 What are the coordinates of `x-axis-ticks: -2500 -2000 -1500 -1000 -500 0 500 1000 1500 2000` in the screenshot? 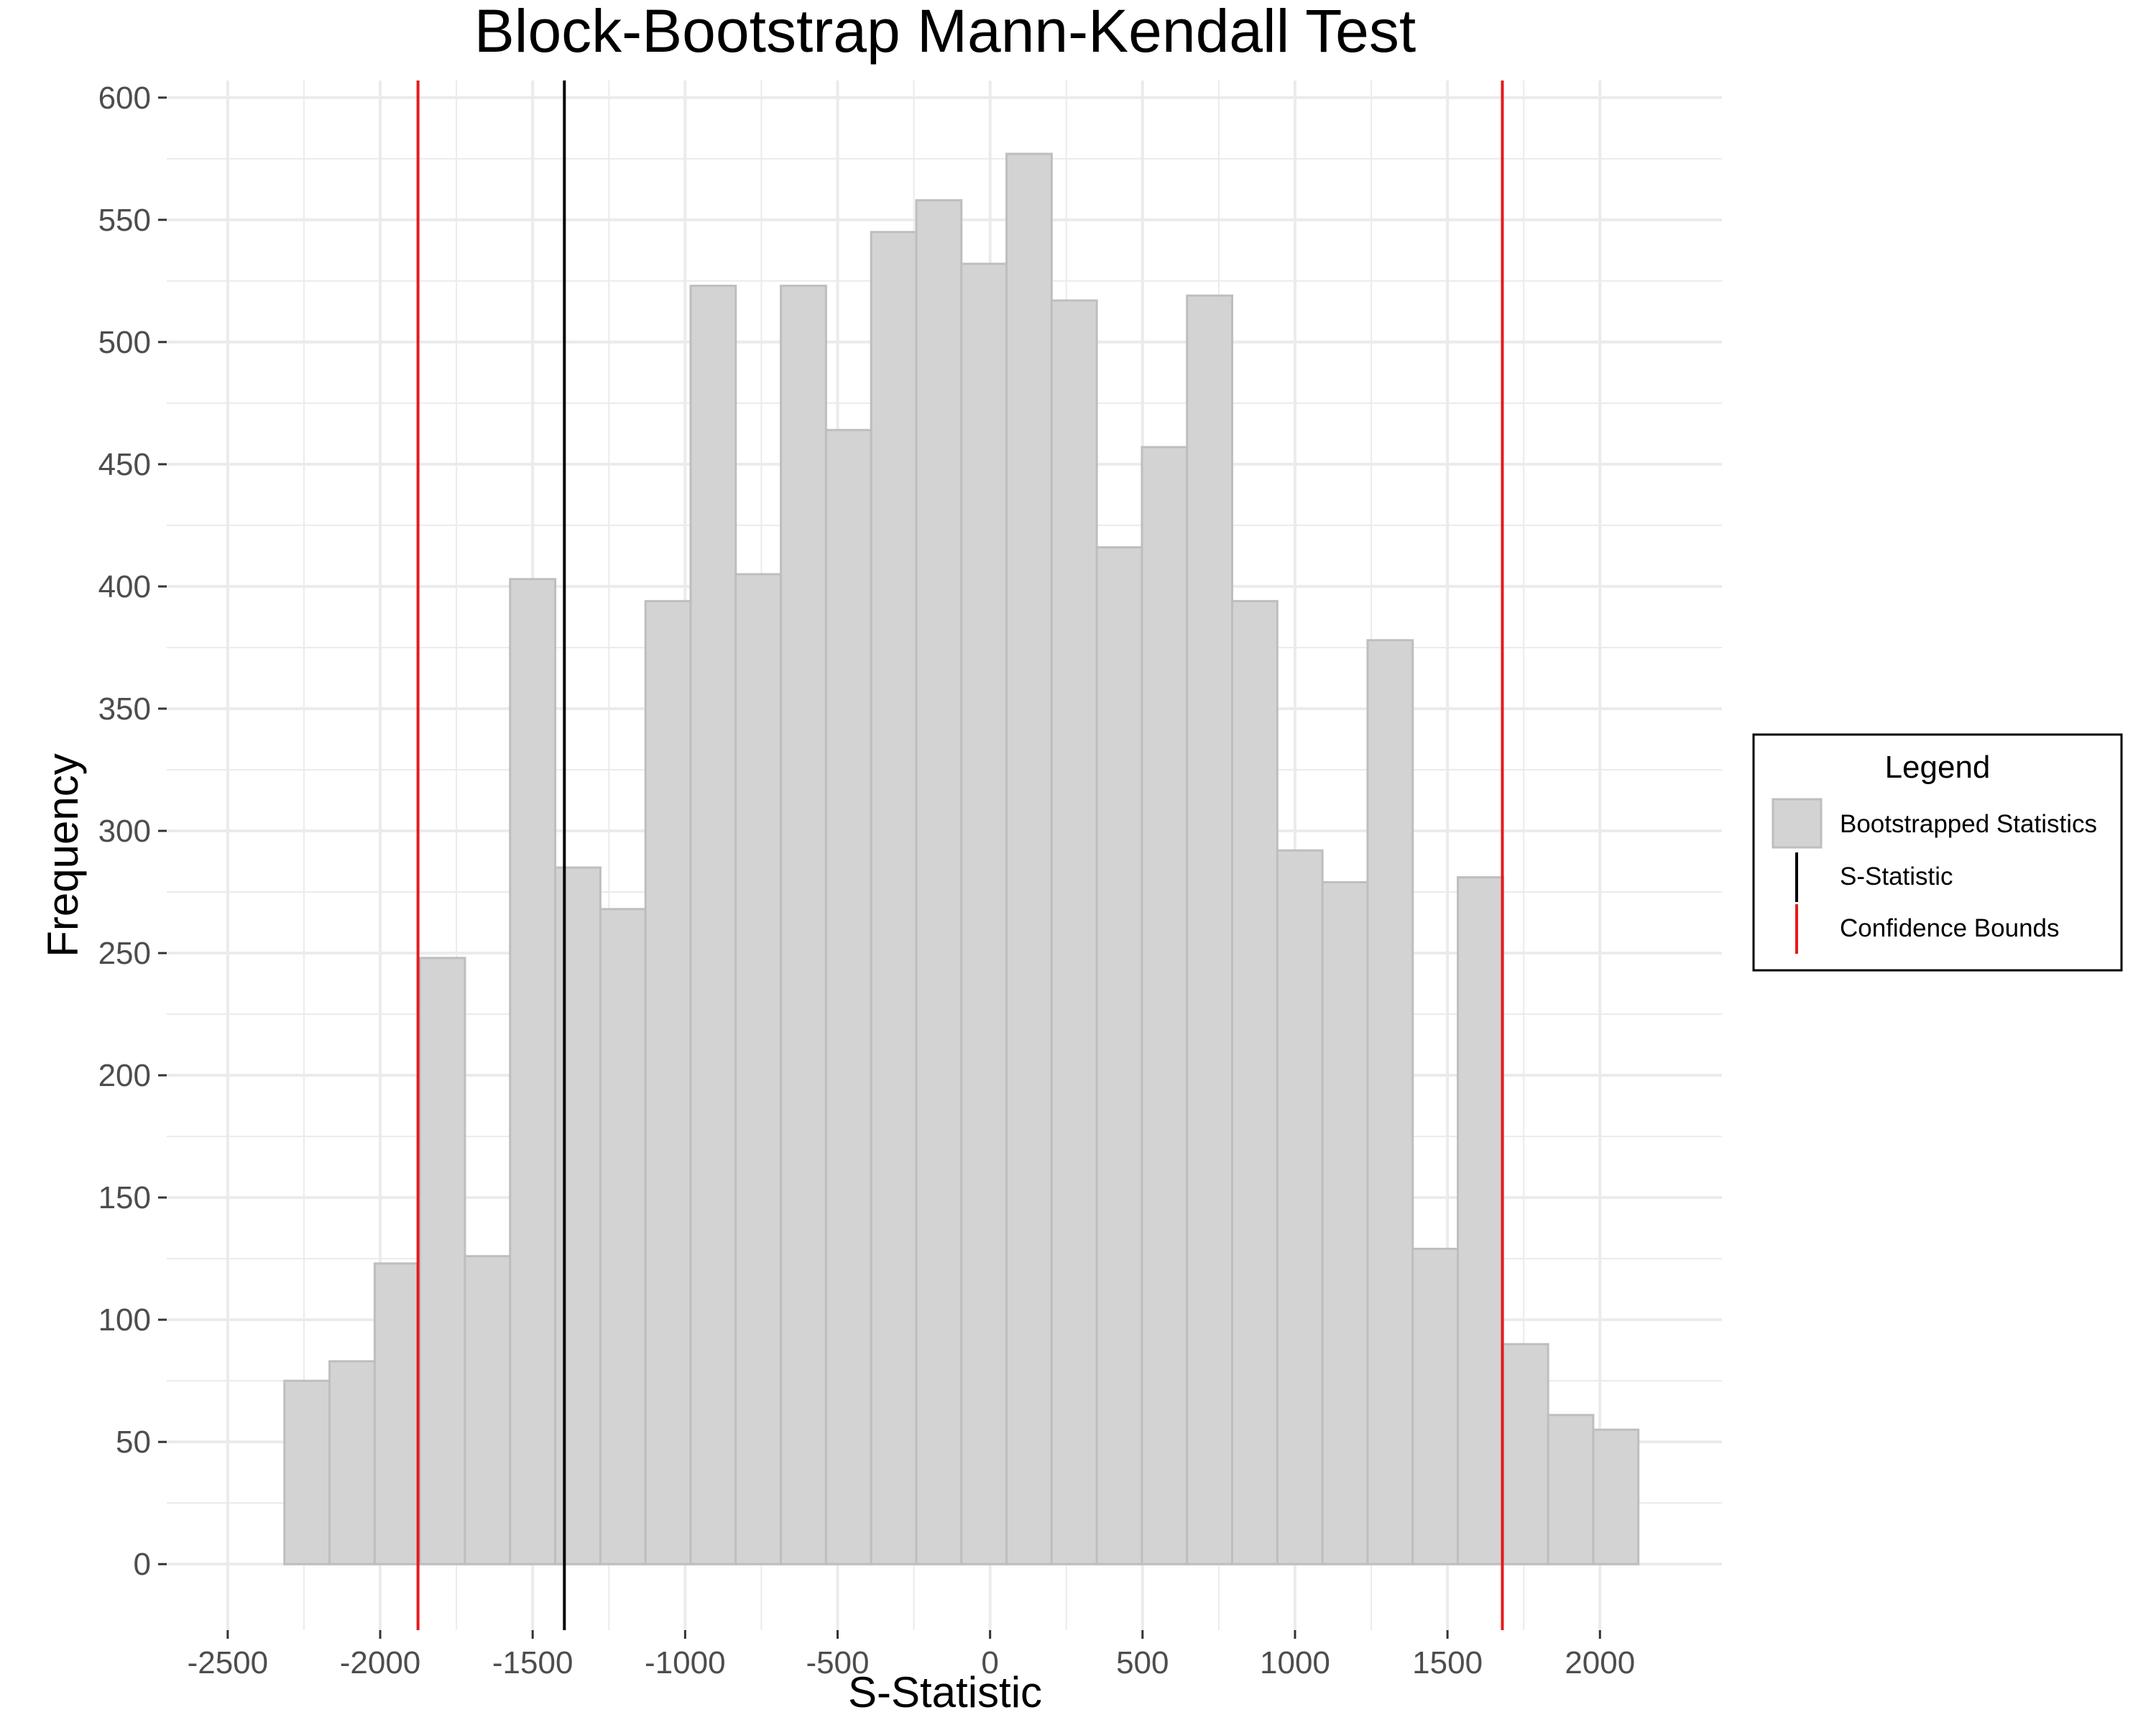 It's located at (911, 1655).